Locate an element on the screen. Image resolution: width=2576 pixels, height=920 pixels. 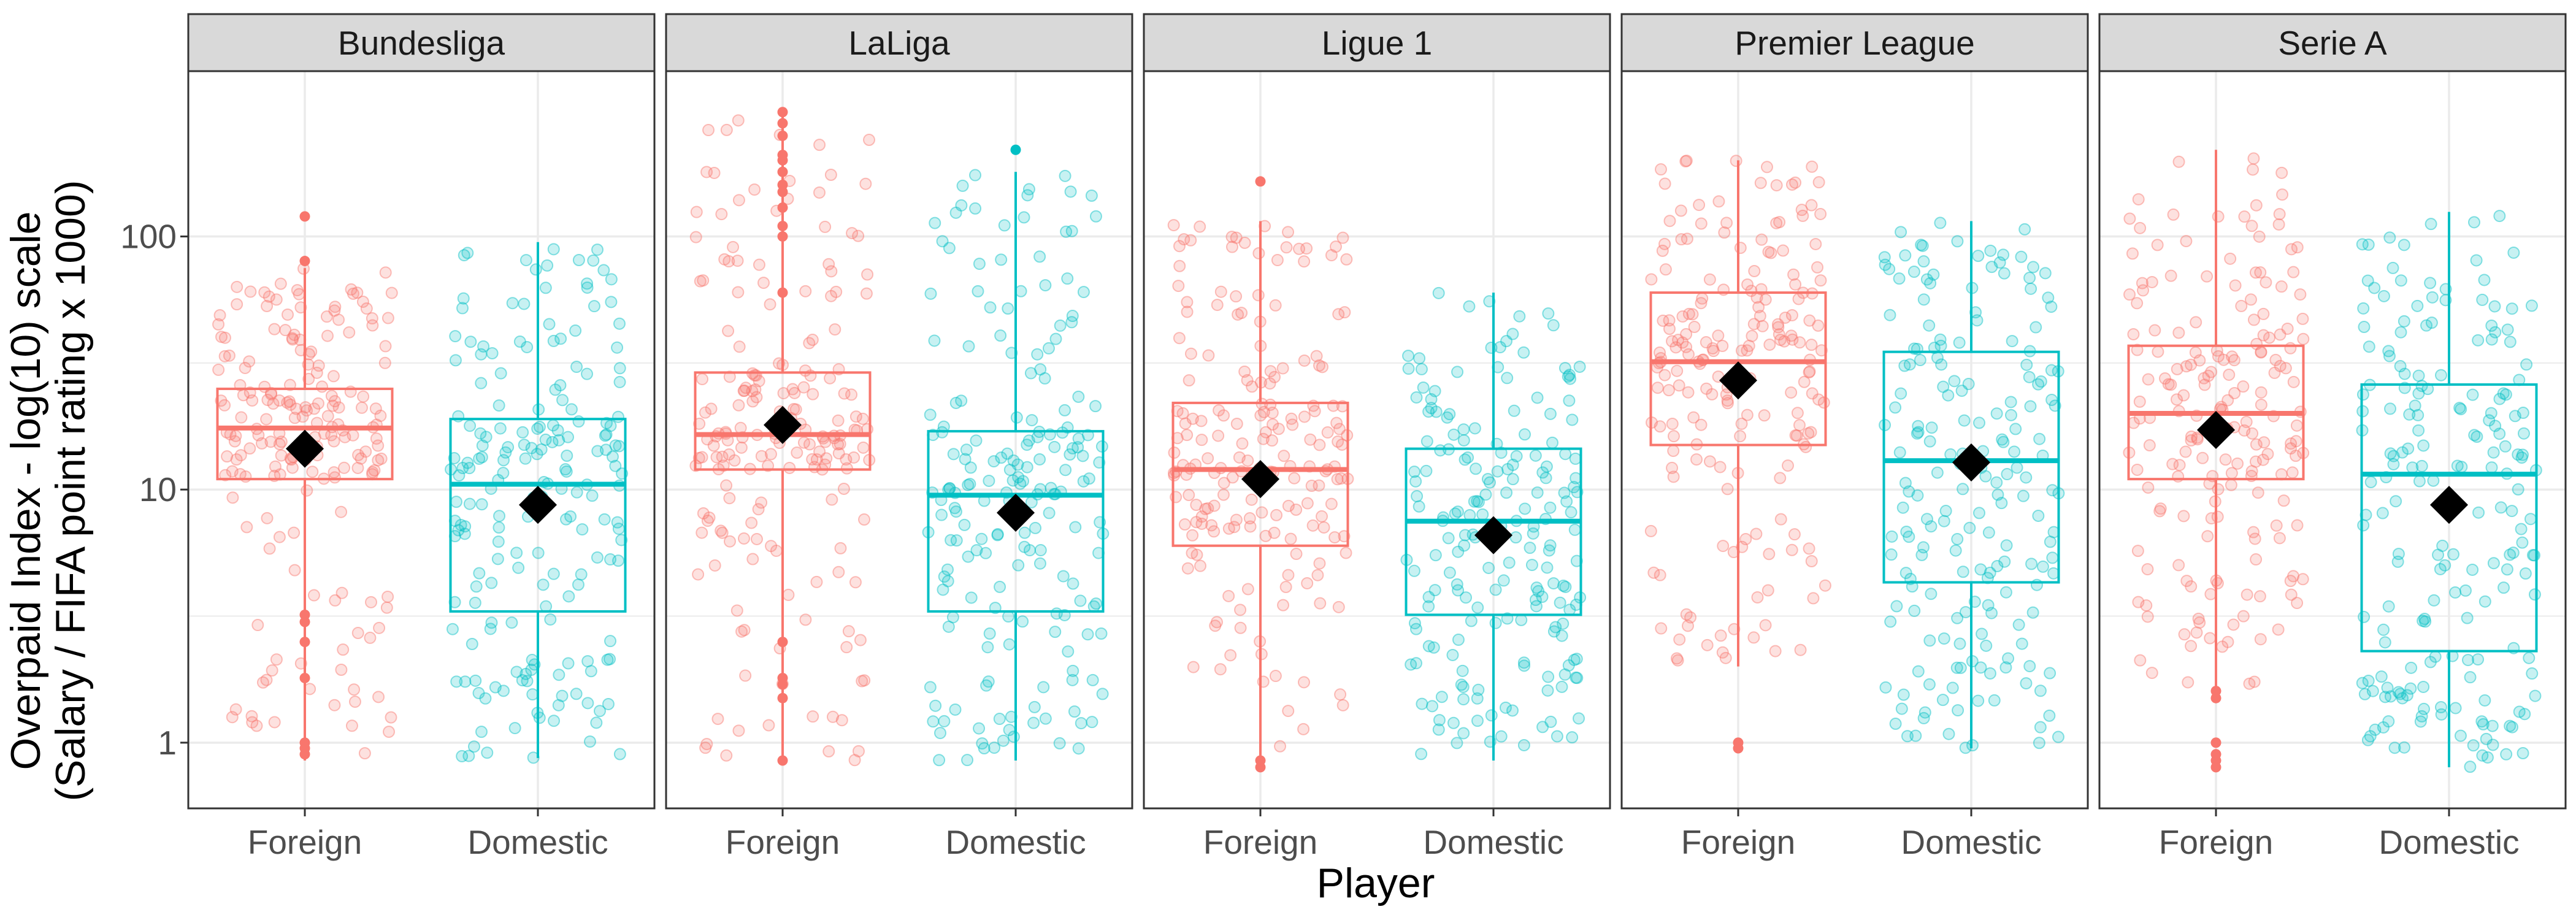
facet-strip-label: LaLiga is located at coordinates (899, 43).